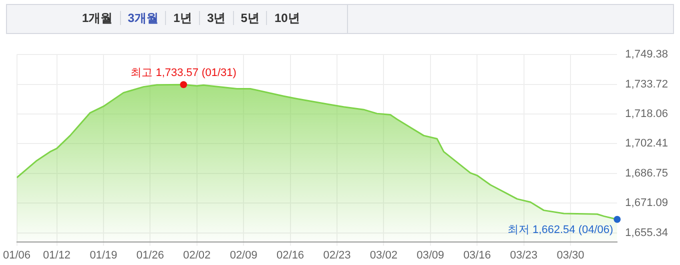 The height and width of the screenshot is (265, 680). I want to click on x-tick-label: 03/23, so click(524, 255).